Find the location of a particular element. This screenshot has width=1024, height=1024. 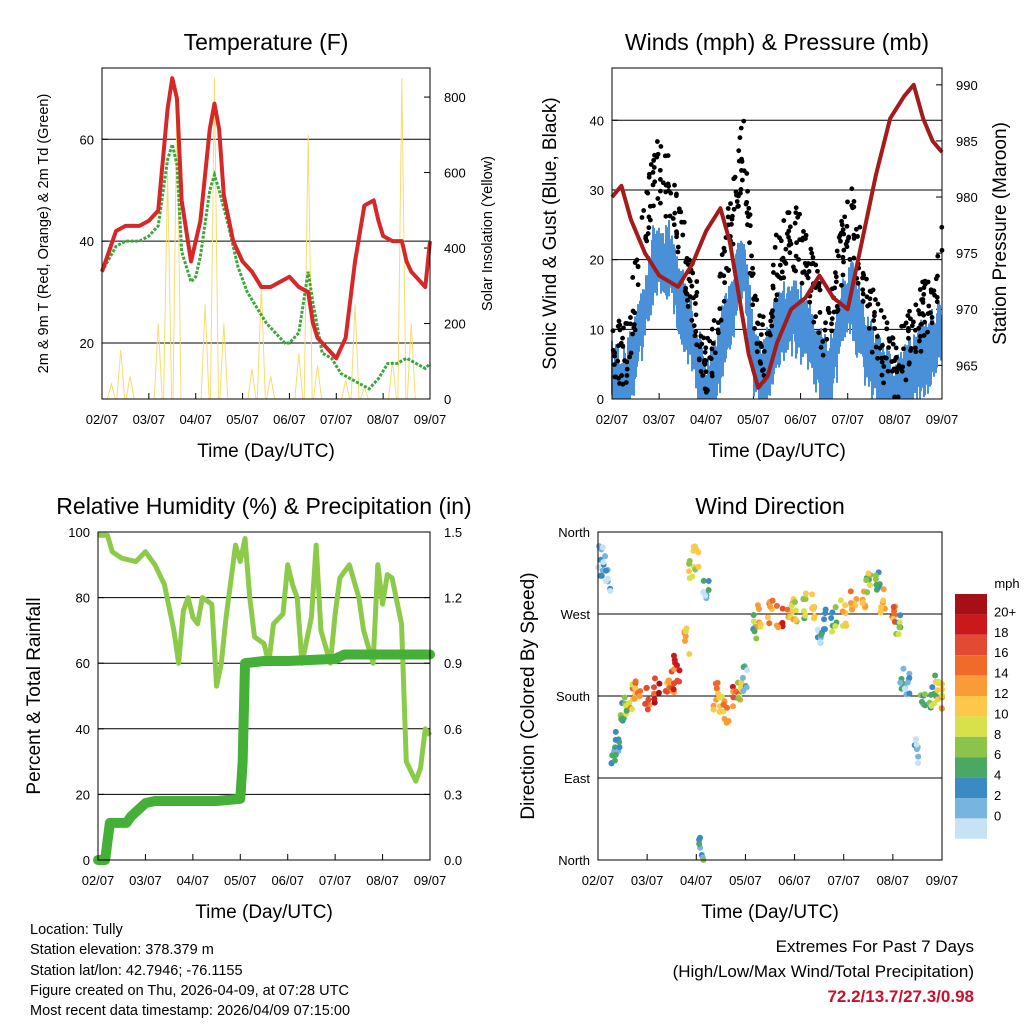

y-tick-label-right: 200 is located at coordinates (455, 324).